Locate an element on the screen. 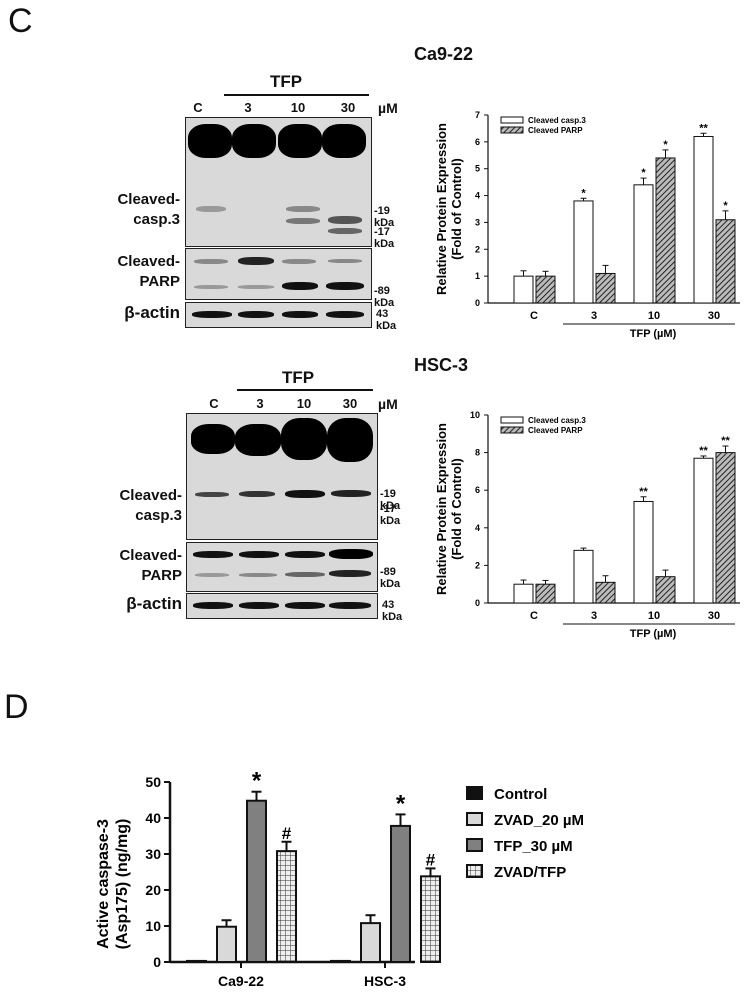 This screenshot has height=992, width=756. hsc3-title: HSC-3 is located at coordinates (441, 365).